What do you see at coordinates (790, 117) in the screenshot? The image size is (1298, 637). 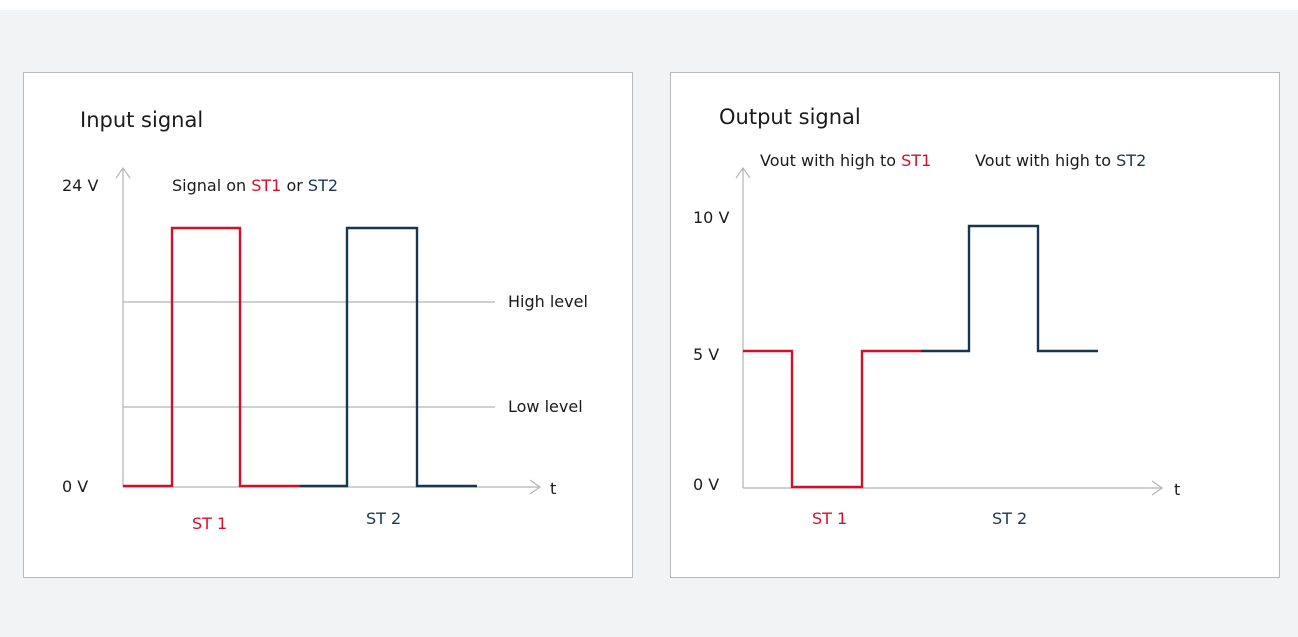 I see `panel-title: Output signal` at bounding box center [790, 117].